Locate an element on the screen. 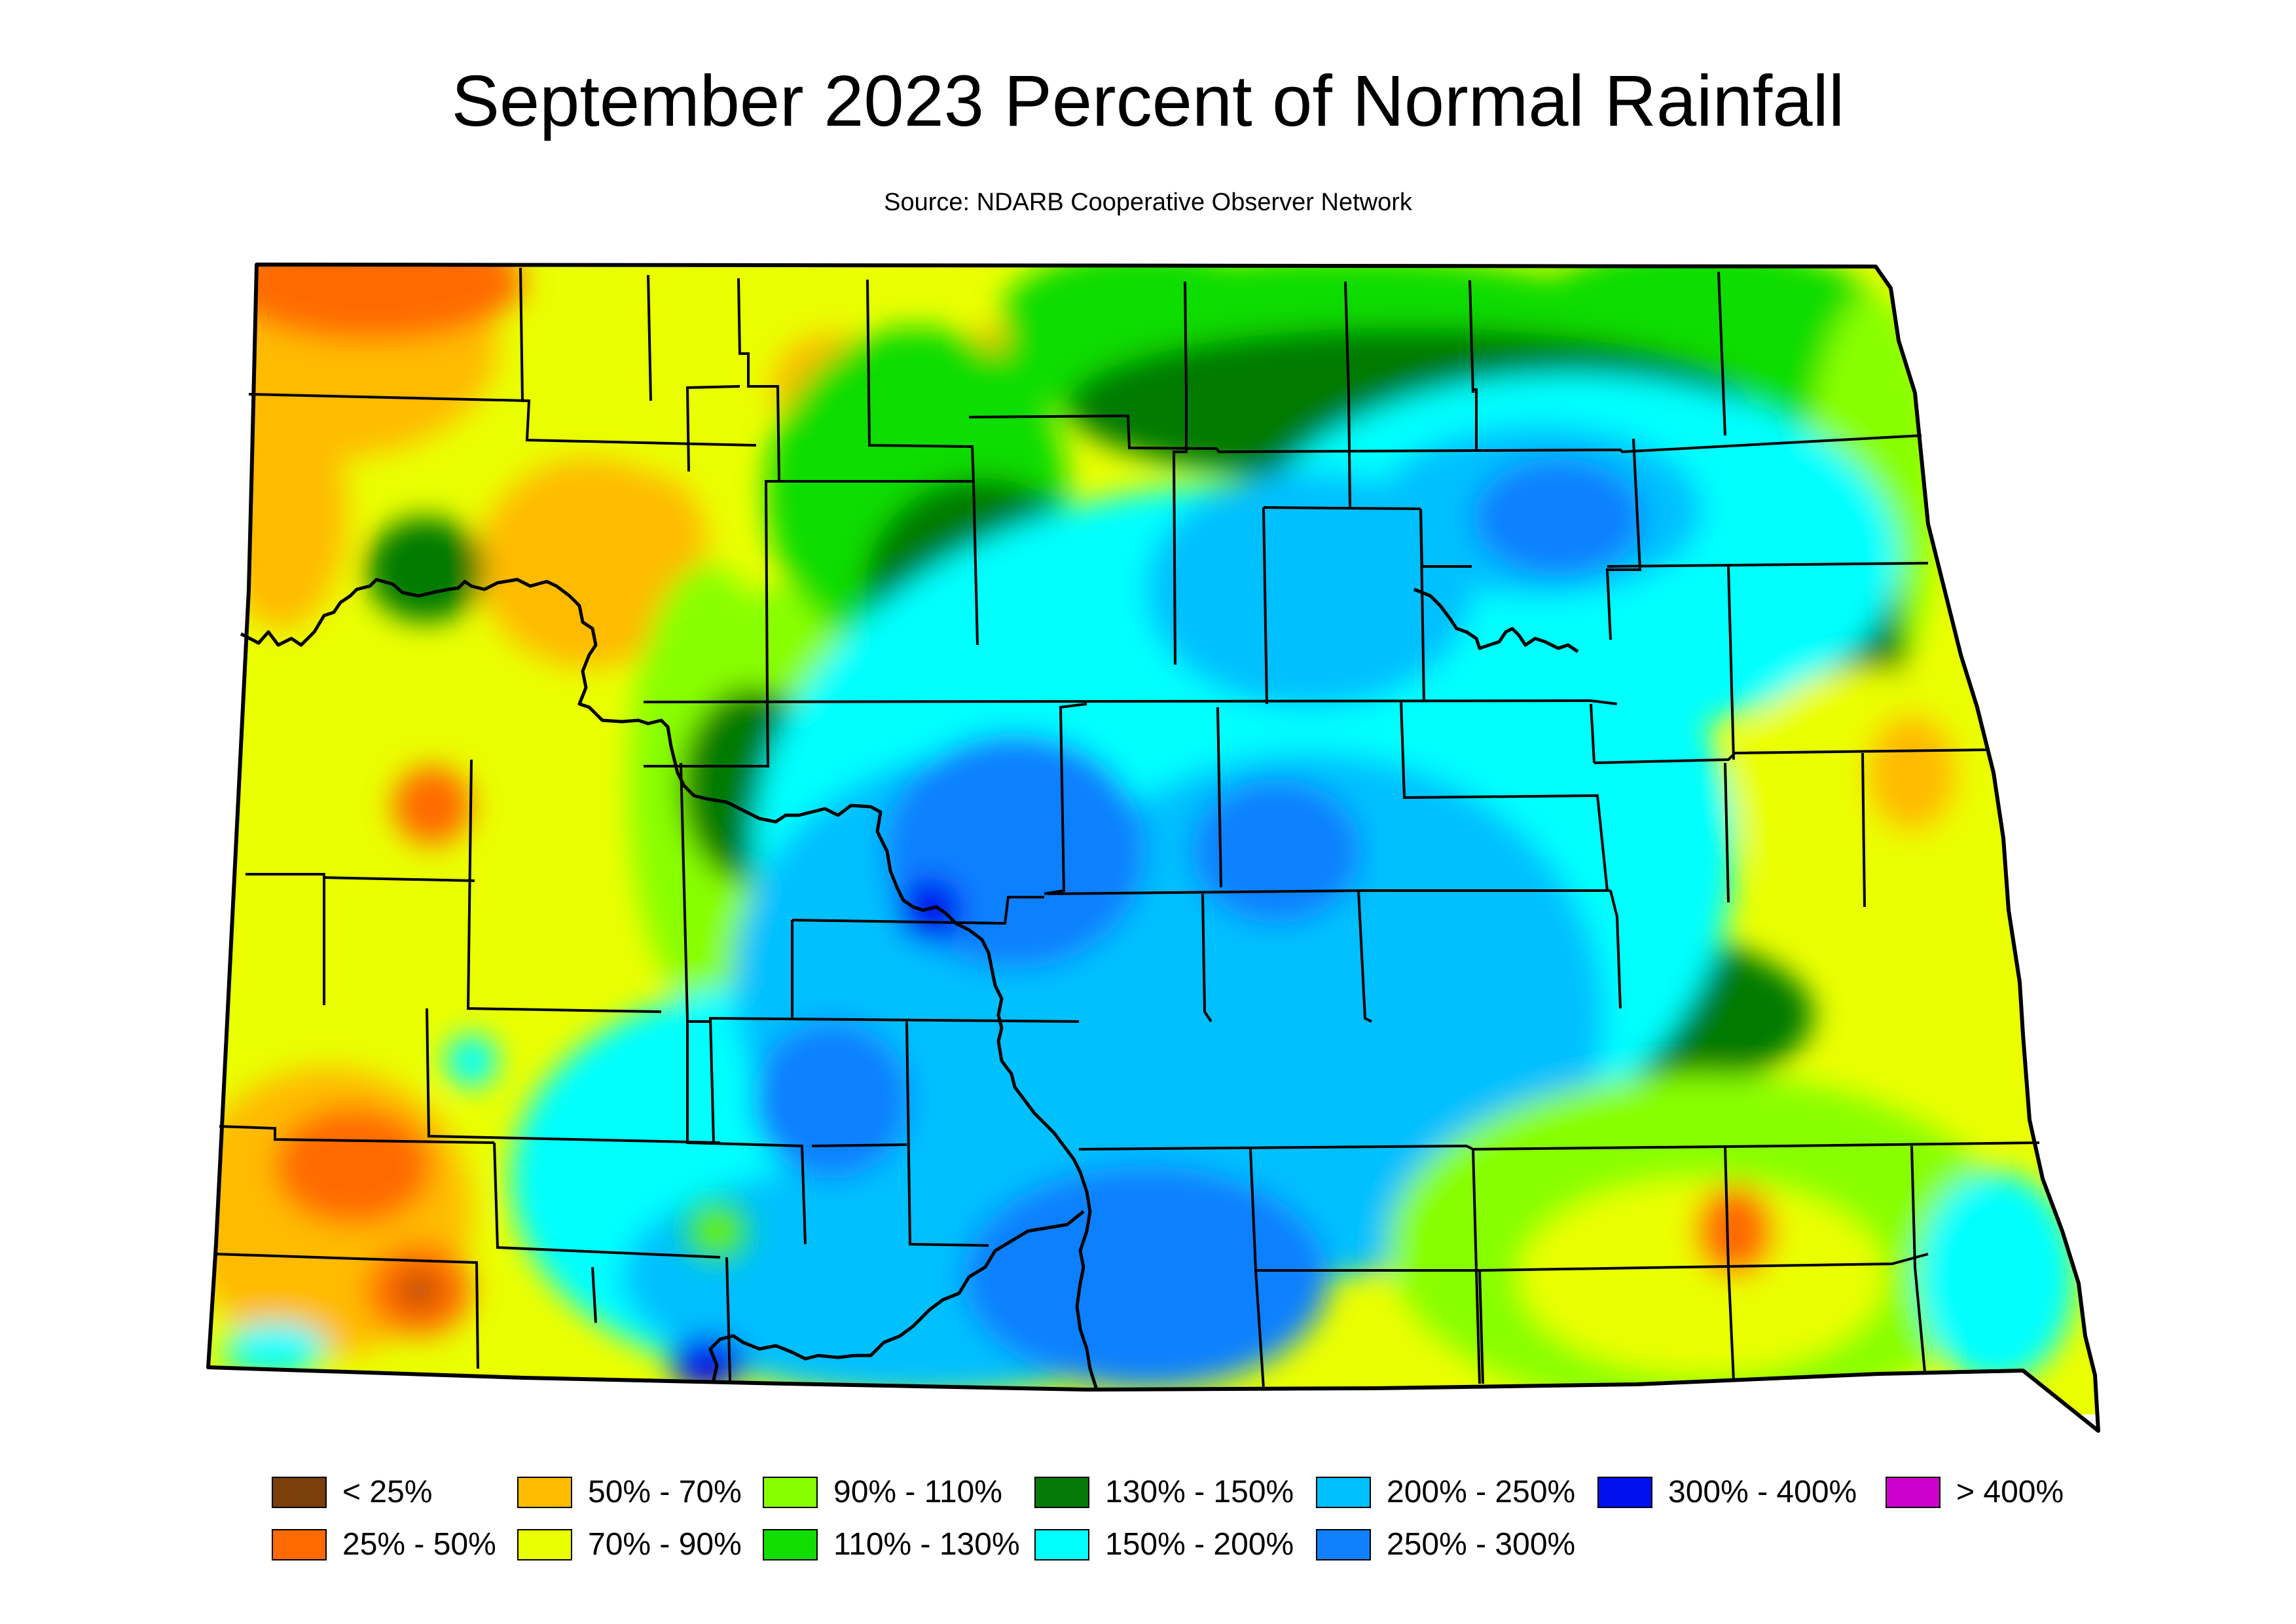  legend-item-130-150: 130% - 150% is located at coordinates (1164, 1492).